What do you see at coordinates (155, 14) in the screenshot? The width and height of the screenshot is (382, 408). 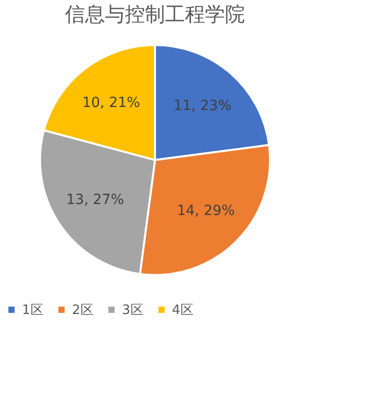 I see `chart-title: 信息与控制工程学院` at bounding box center [155, 14].